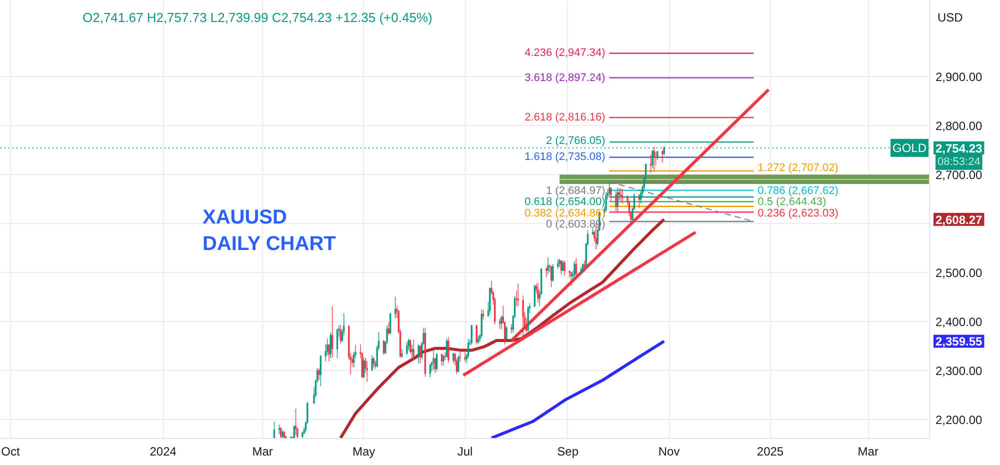 This screenshot has height=465, width=1000. I want to click on y-tick-label: 2,200.00, so click(959, 419).